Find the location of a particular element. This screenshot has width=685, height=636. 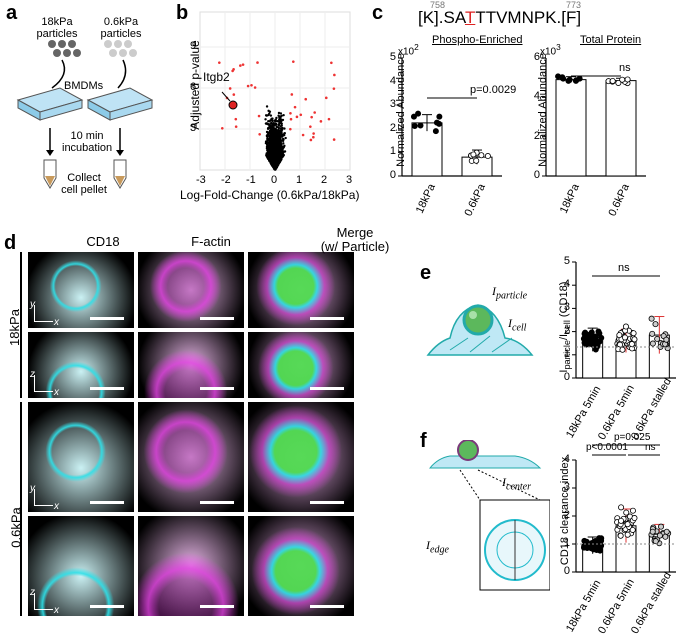

f-chart-ytick-label: 3 is located at coordinates (566, 487).